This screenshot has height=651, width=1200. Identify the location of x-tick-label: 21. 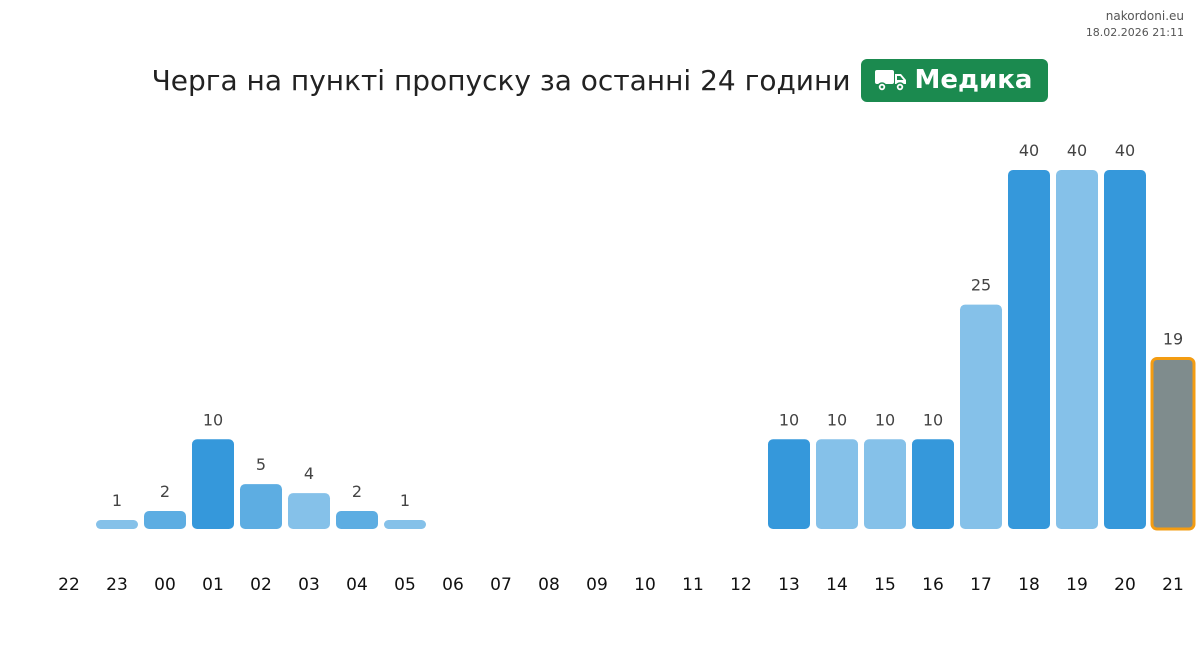
(1173, 585).